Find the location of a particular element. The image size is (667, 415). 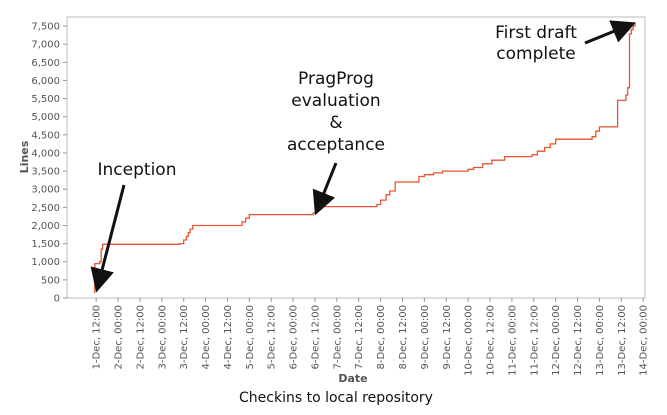

annotation: Inception is located at coordinates (133, 226).